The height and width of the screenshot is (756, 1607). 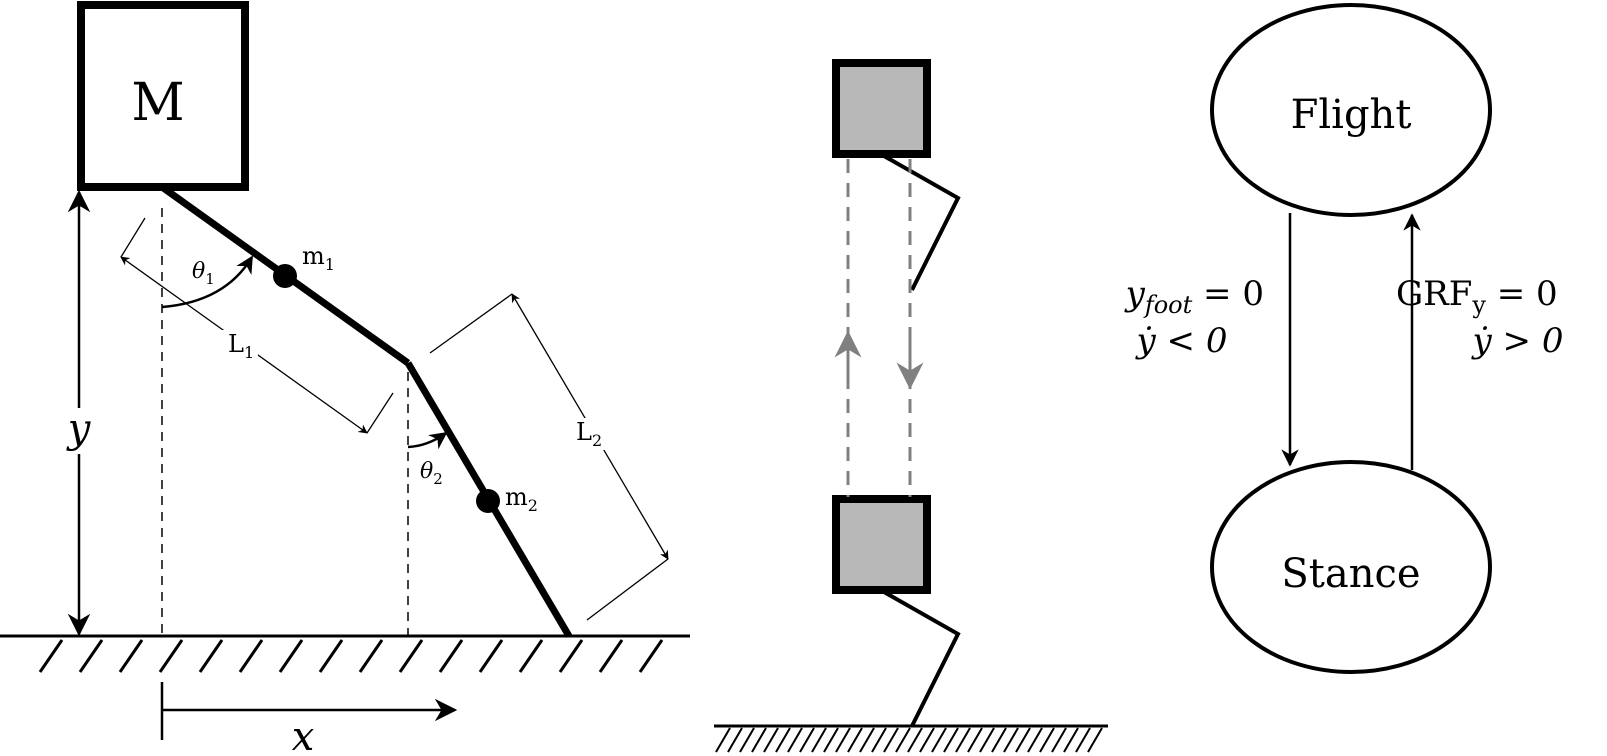 What do you see at coordinates (922, 658) in the screenshot?
I see `stance-leg` at bounding box center [922, 658].